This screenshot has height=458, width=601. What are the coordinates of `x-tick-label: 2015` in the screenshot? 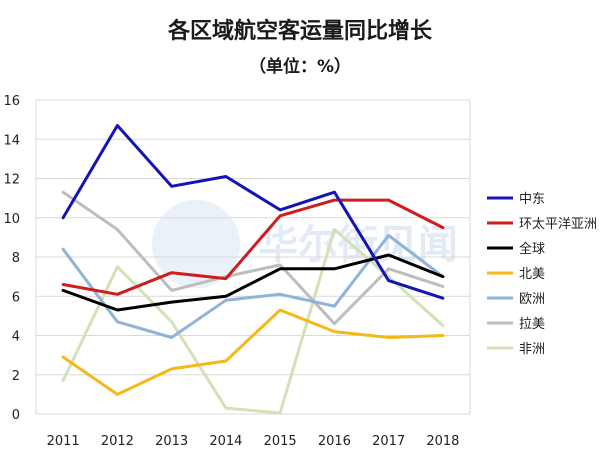 It's located at (280, 441).